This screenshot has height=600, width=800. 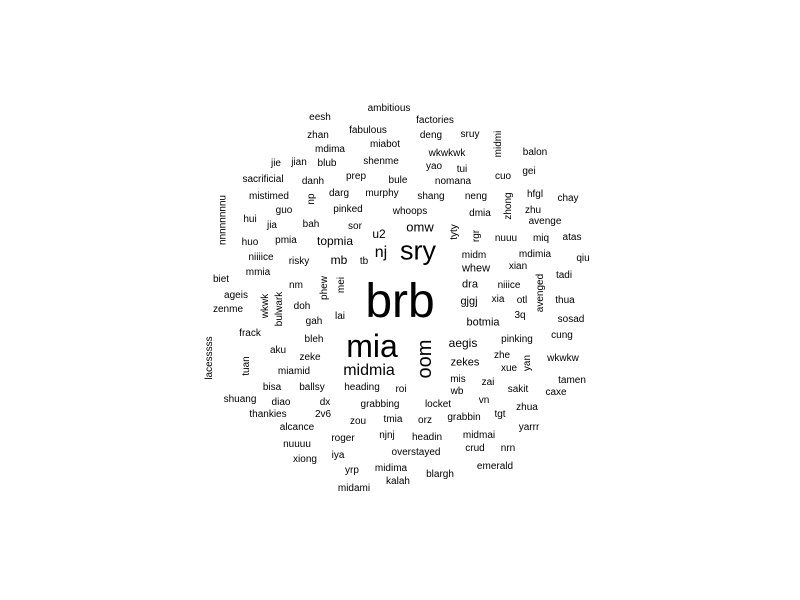 I want to click on word-otl: otl, so click(x=522, y=300).